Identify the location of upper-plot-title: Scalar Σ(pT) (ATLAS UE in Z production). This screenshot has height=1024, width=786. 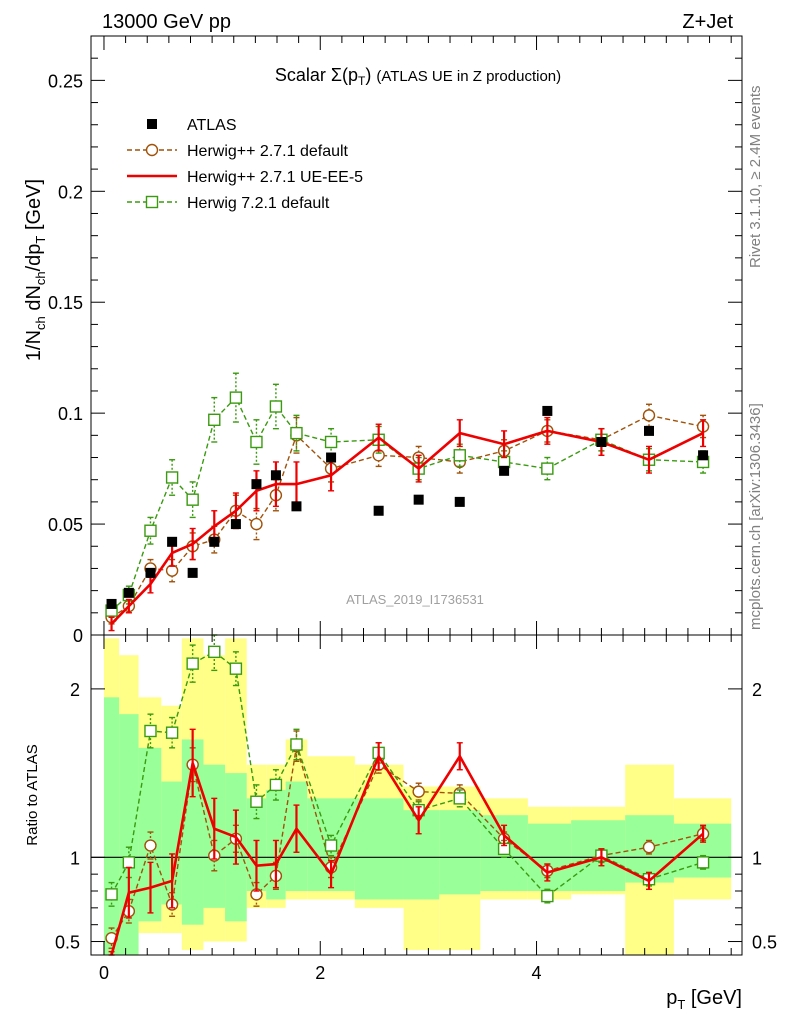
(418, 76).